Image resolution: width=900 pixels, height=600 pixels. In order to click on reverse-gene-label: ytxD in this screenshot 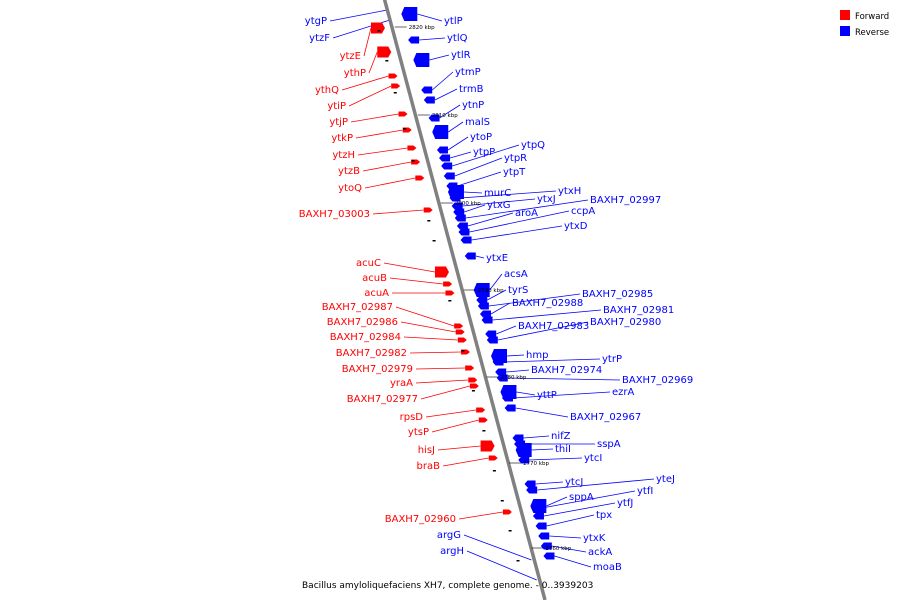, I will do `click(576, 226)`.